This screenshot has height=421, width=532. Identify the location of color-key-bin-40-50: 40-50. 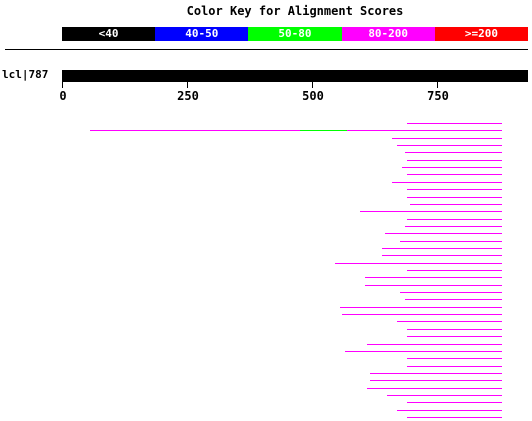
(201, 34).